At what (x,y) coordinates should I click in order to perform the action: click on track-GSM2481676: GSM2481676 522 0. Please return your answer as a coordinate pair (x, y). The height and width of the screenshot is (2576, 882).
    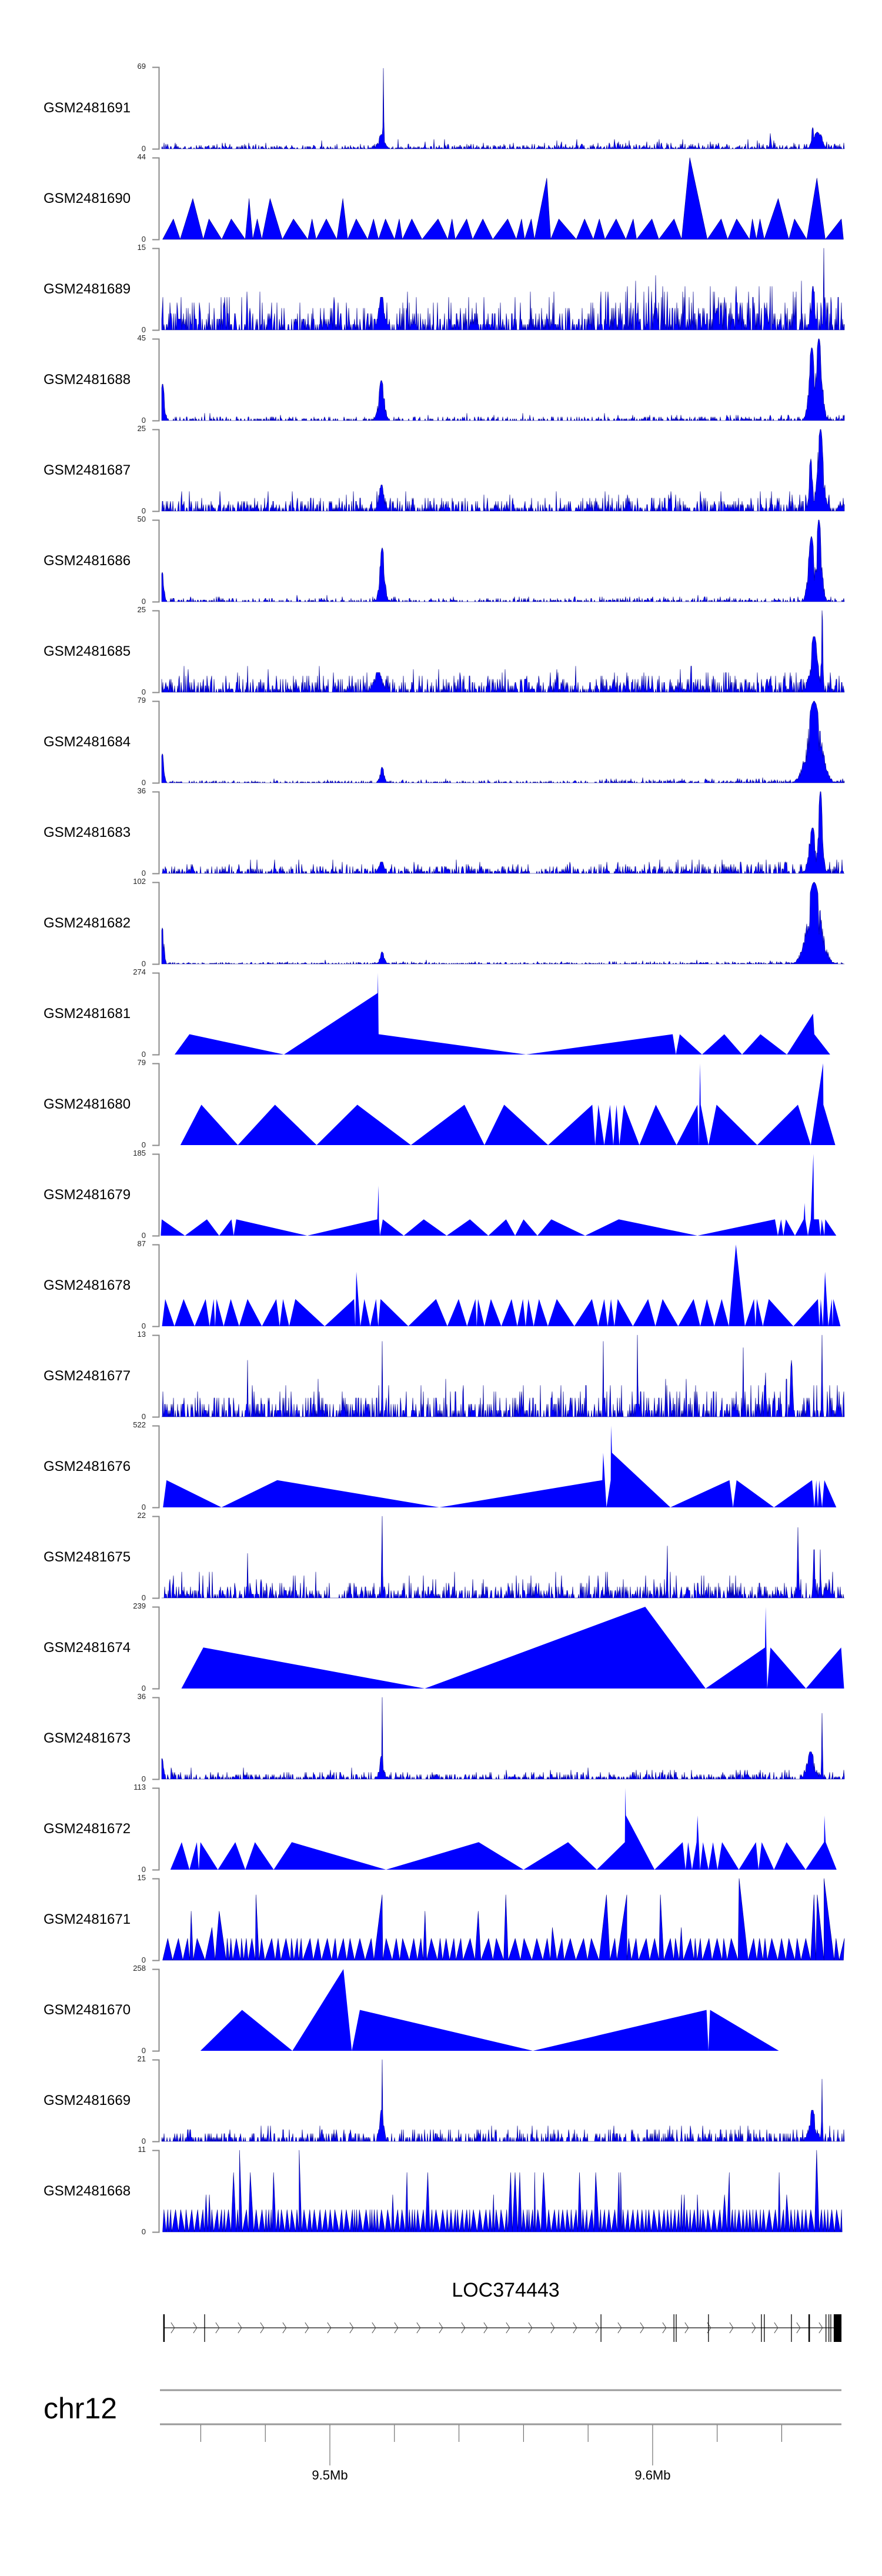
    Looking at the image, I should click on (441, 1465).